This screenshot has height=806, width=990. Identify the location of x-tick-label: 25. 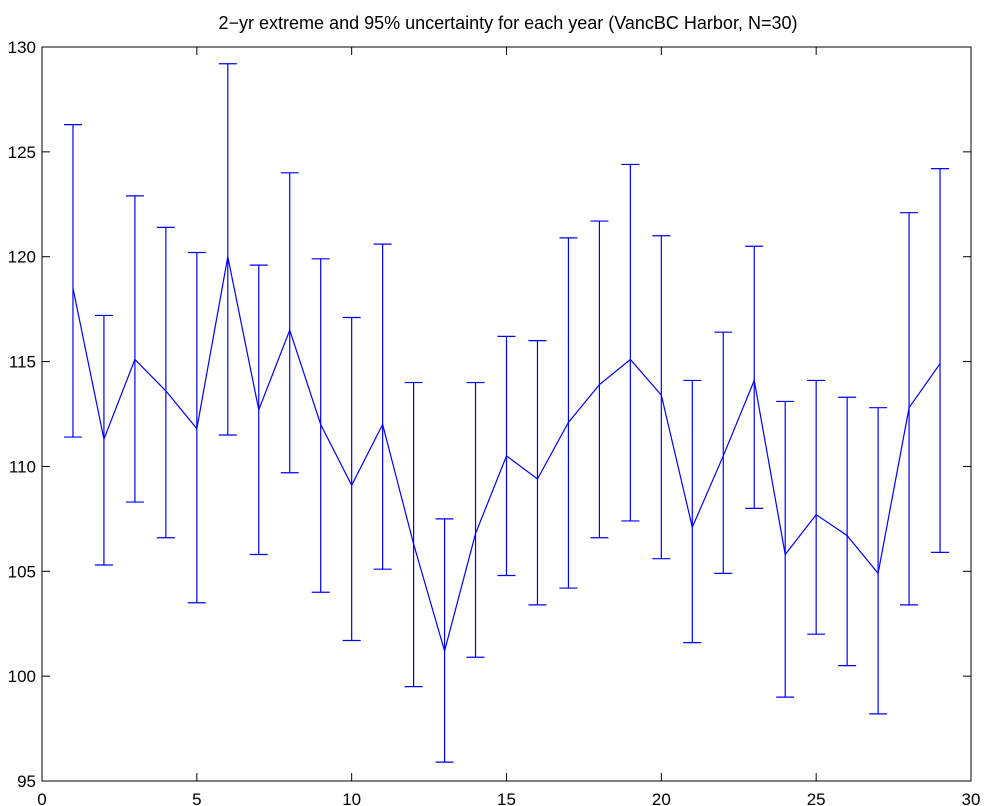
(816, 798).